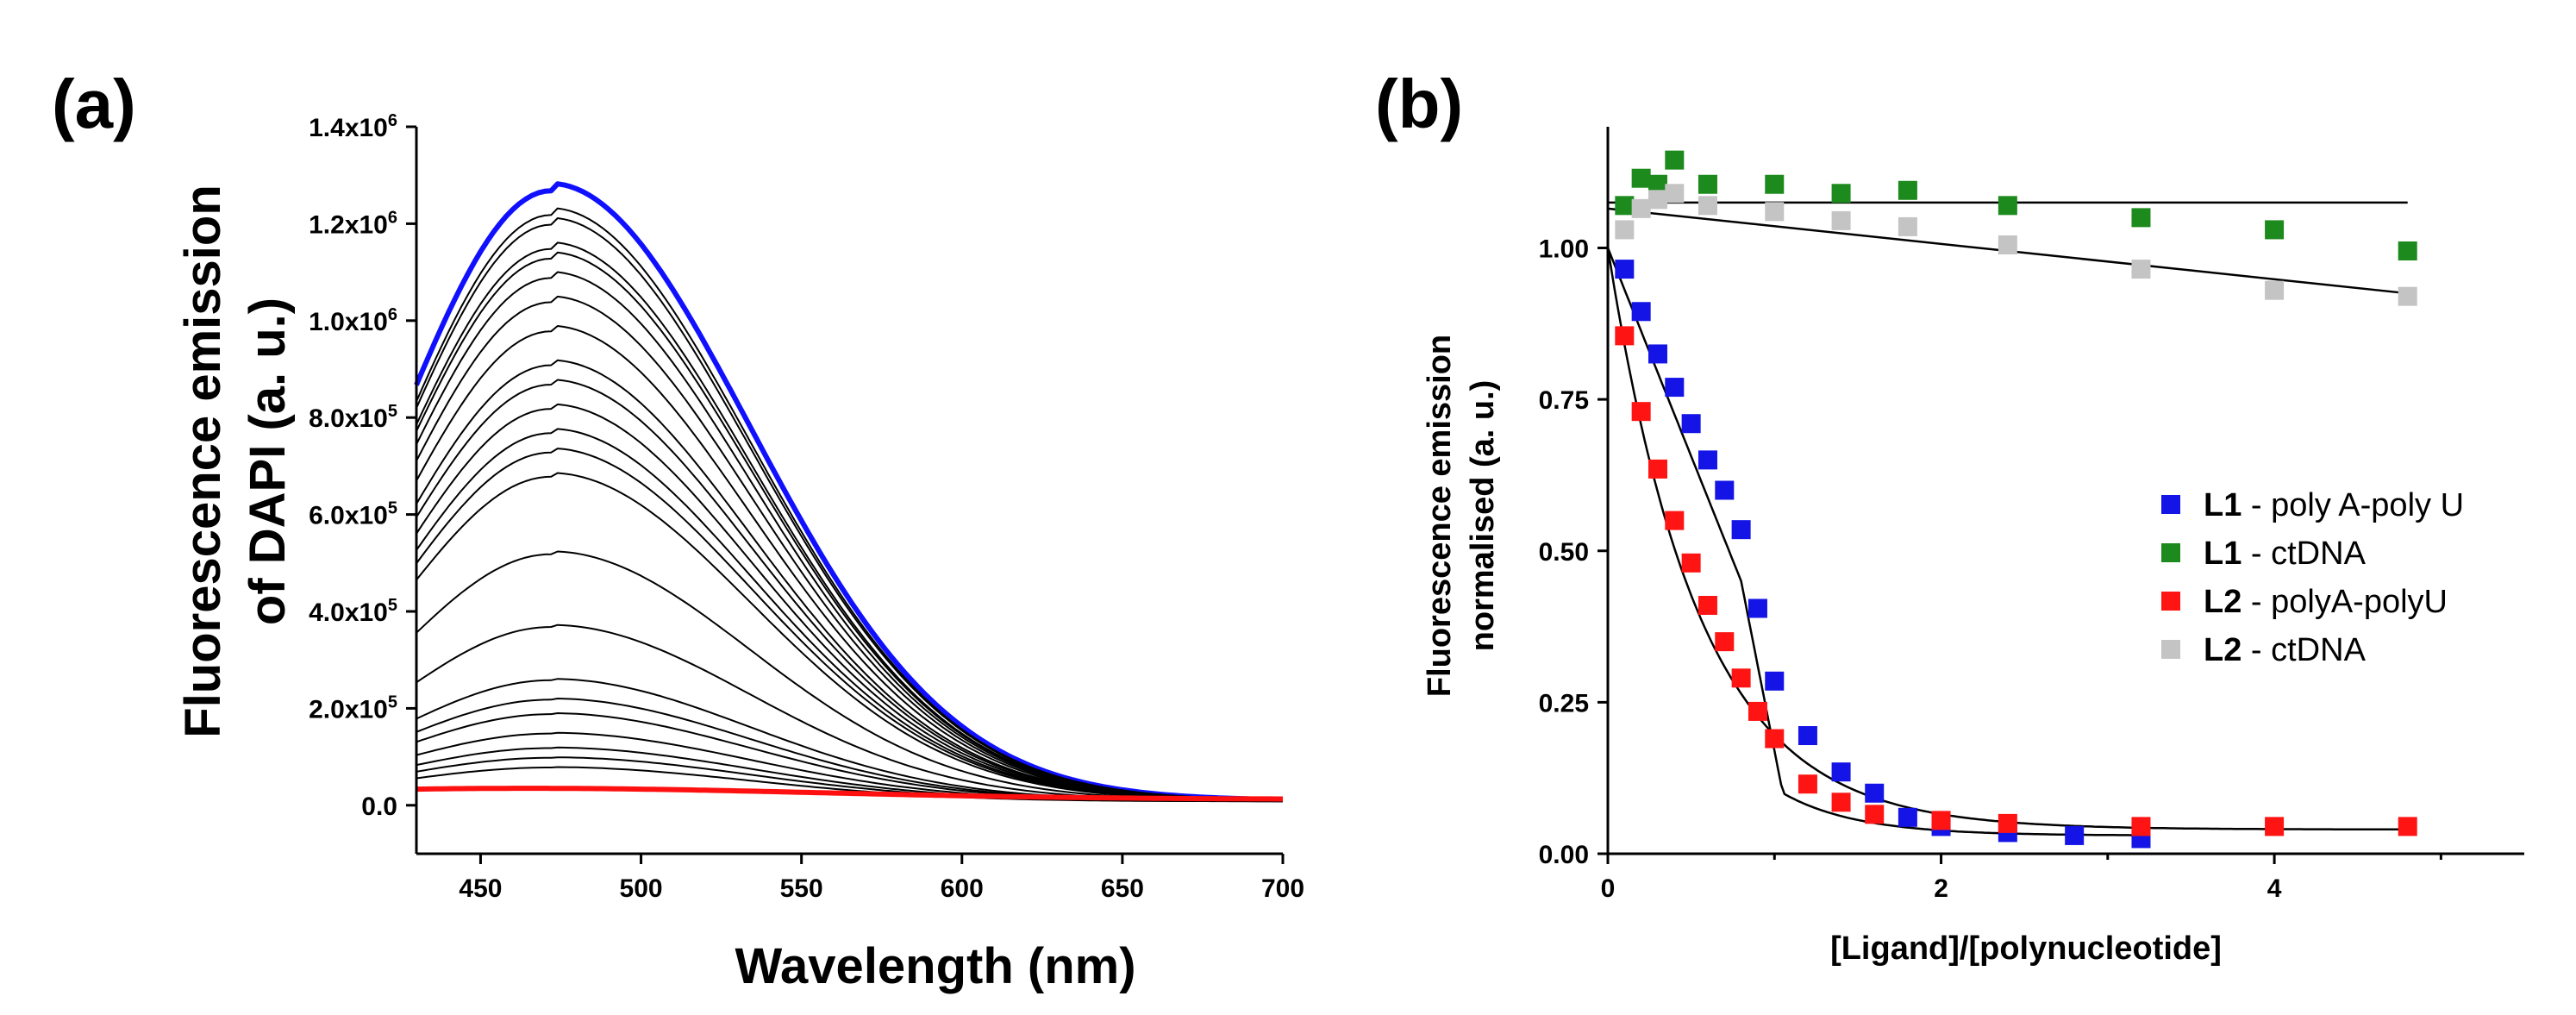 This screenshot has height=1015, width=2576. Describe the element at coordinates (480, 888) in the screenshot. I see `panel-a-x-tick-label: 450` at that location.